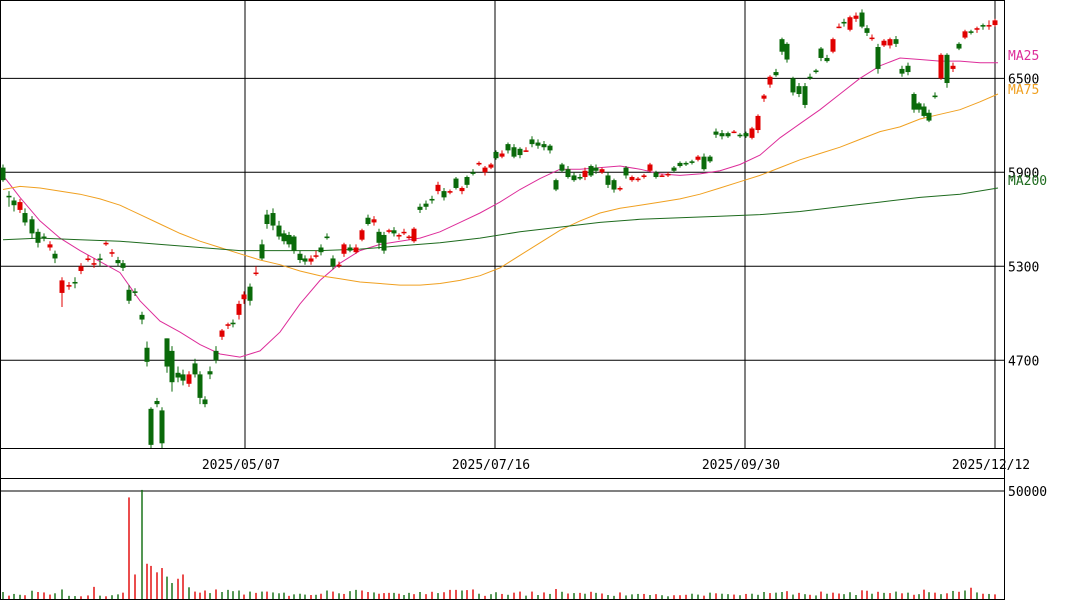  What do you see at coordinates (1023, 90) in the screenshot?
I see `ma-label-ma75: MA75` at bounding box center [1023, 90].